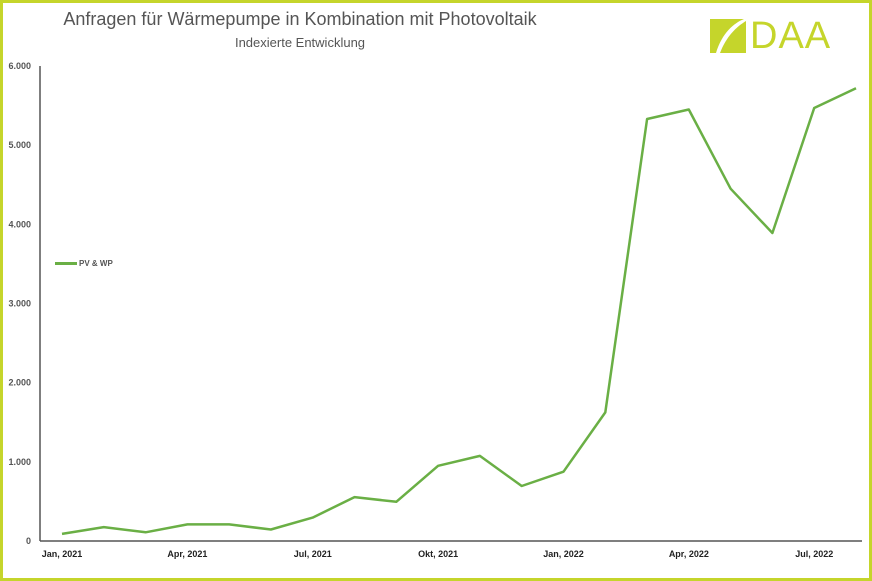 This screenshot has width=872, height=581. I want to click on y-tick-label: 0, so click(28, 541).